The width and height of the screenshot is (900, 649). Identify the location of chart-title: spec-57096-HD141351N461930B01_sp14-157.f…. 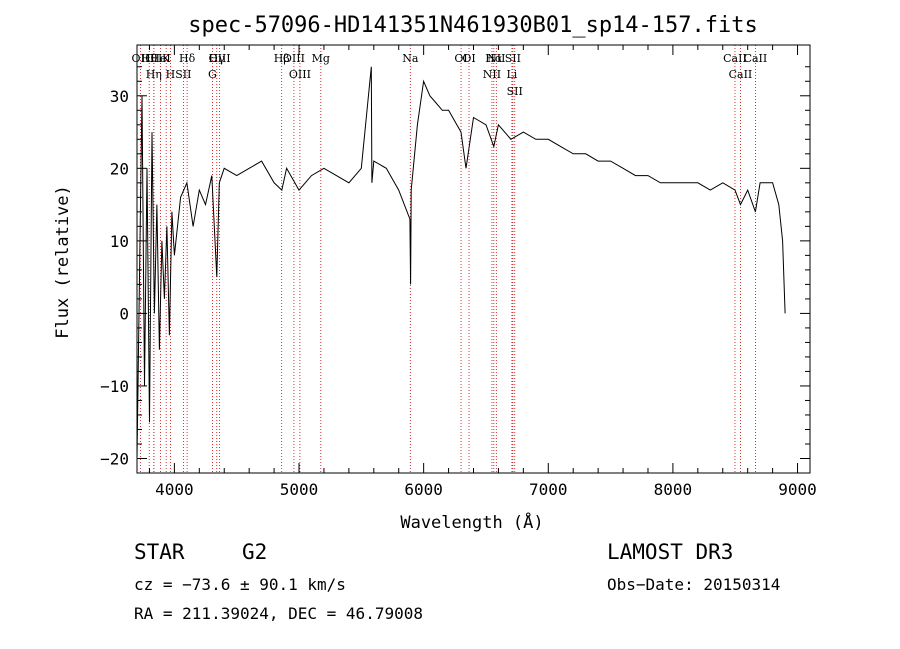
(473, 25).